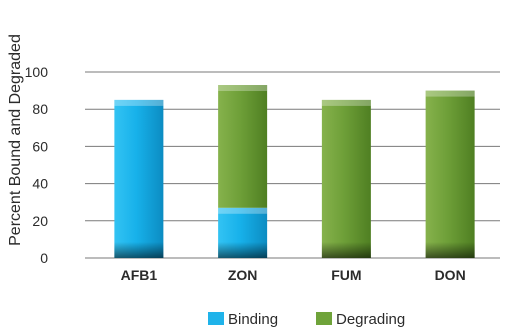 The width and height of the screenshot is (523, 328). Describe the element at coordinates (324, 318) in the screenshot. I see `legend-swatch-degrading` at that location.